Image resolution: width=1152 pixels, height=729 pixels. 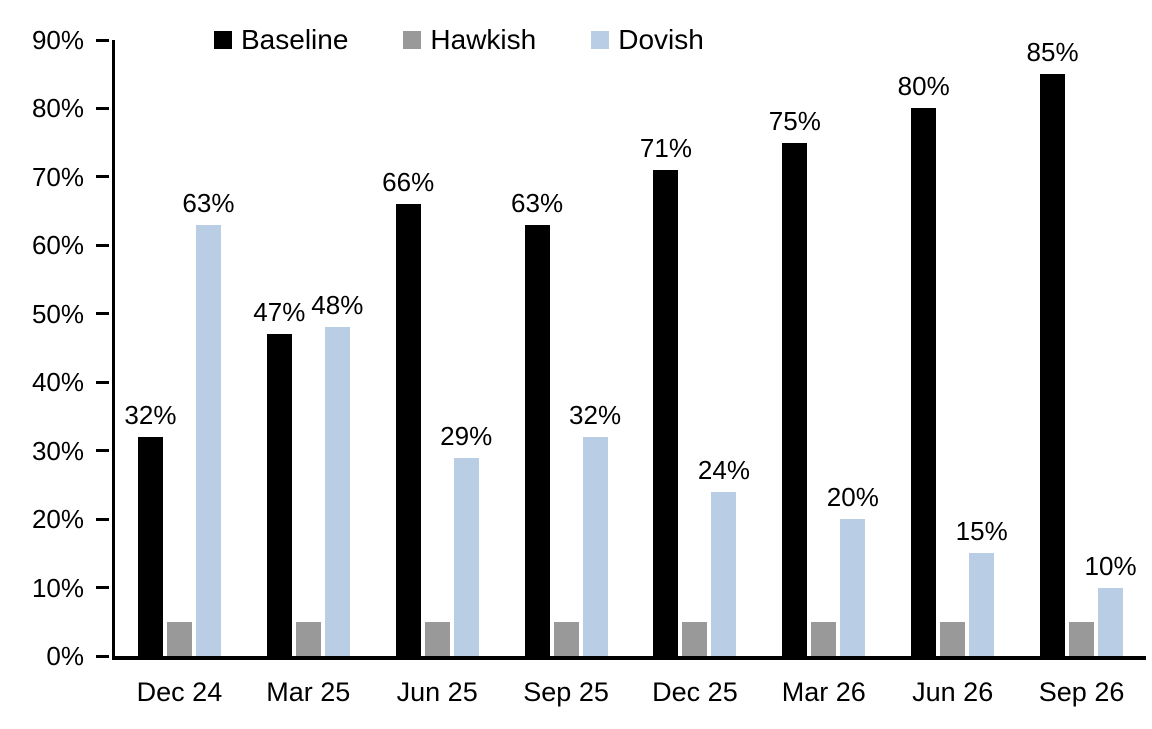 I want to click on bar-value-label-dovish-jun-26: 15%, so click(x=981, y=531).